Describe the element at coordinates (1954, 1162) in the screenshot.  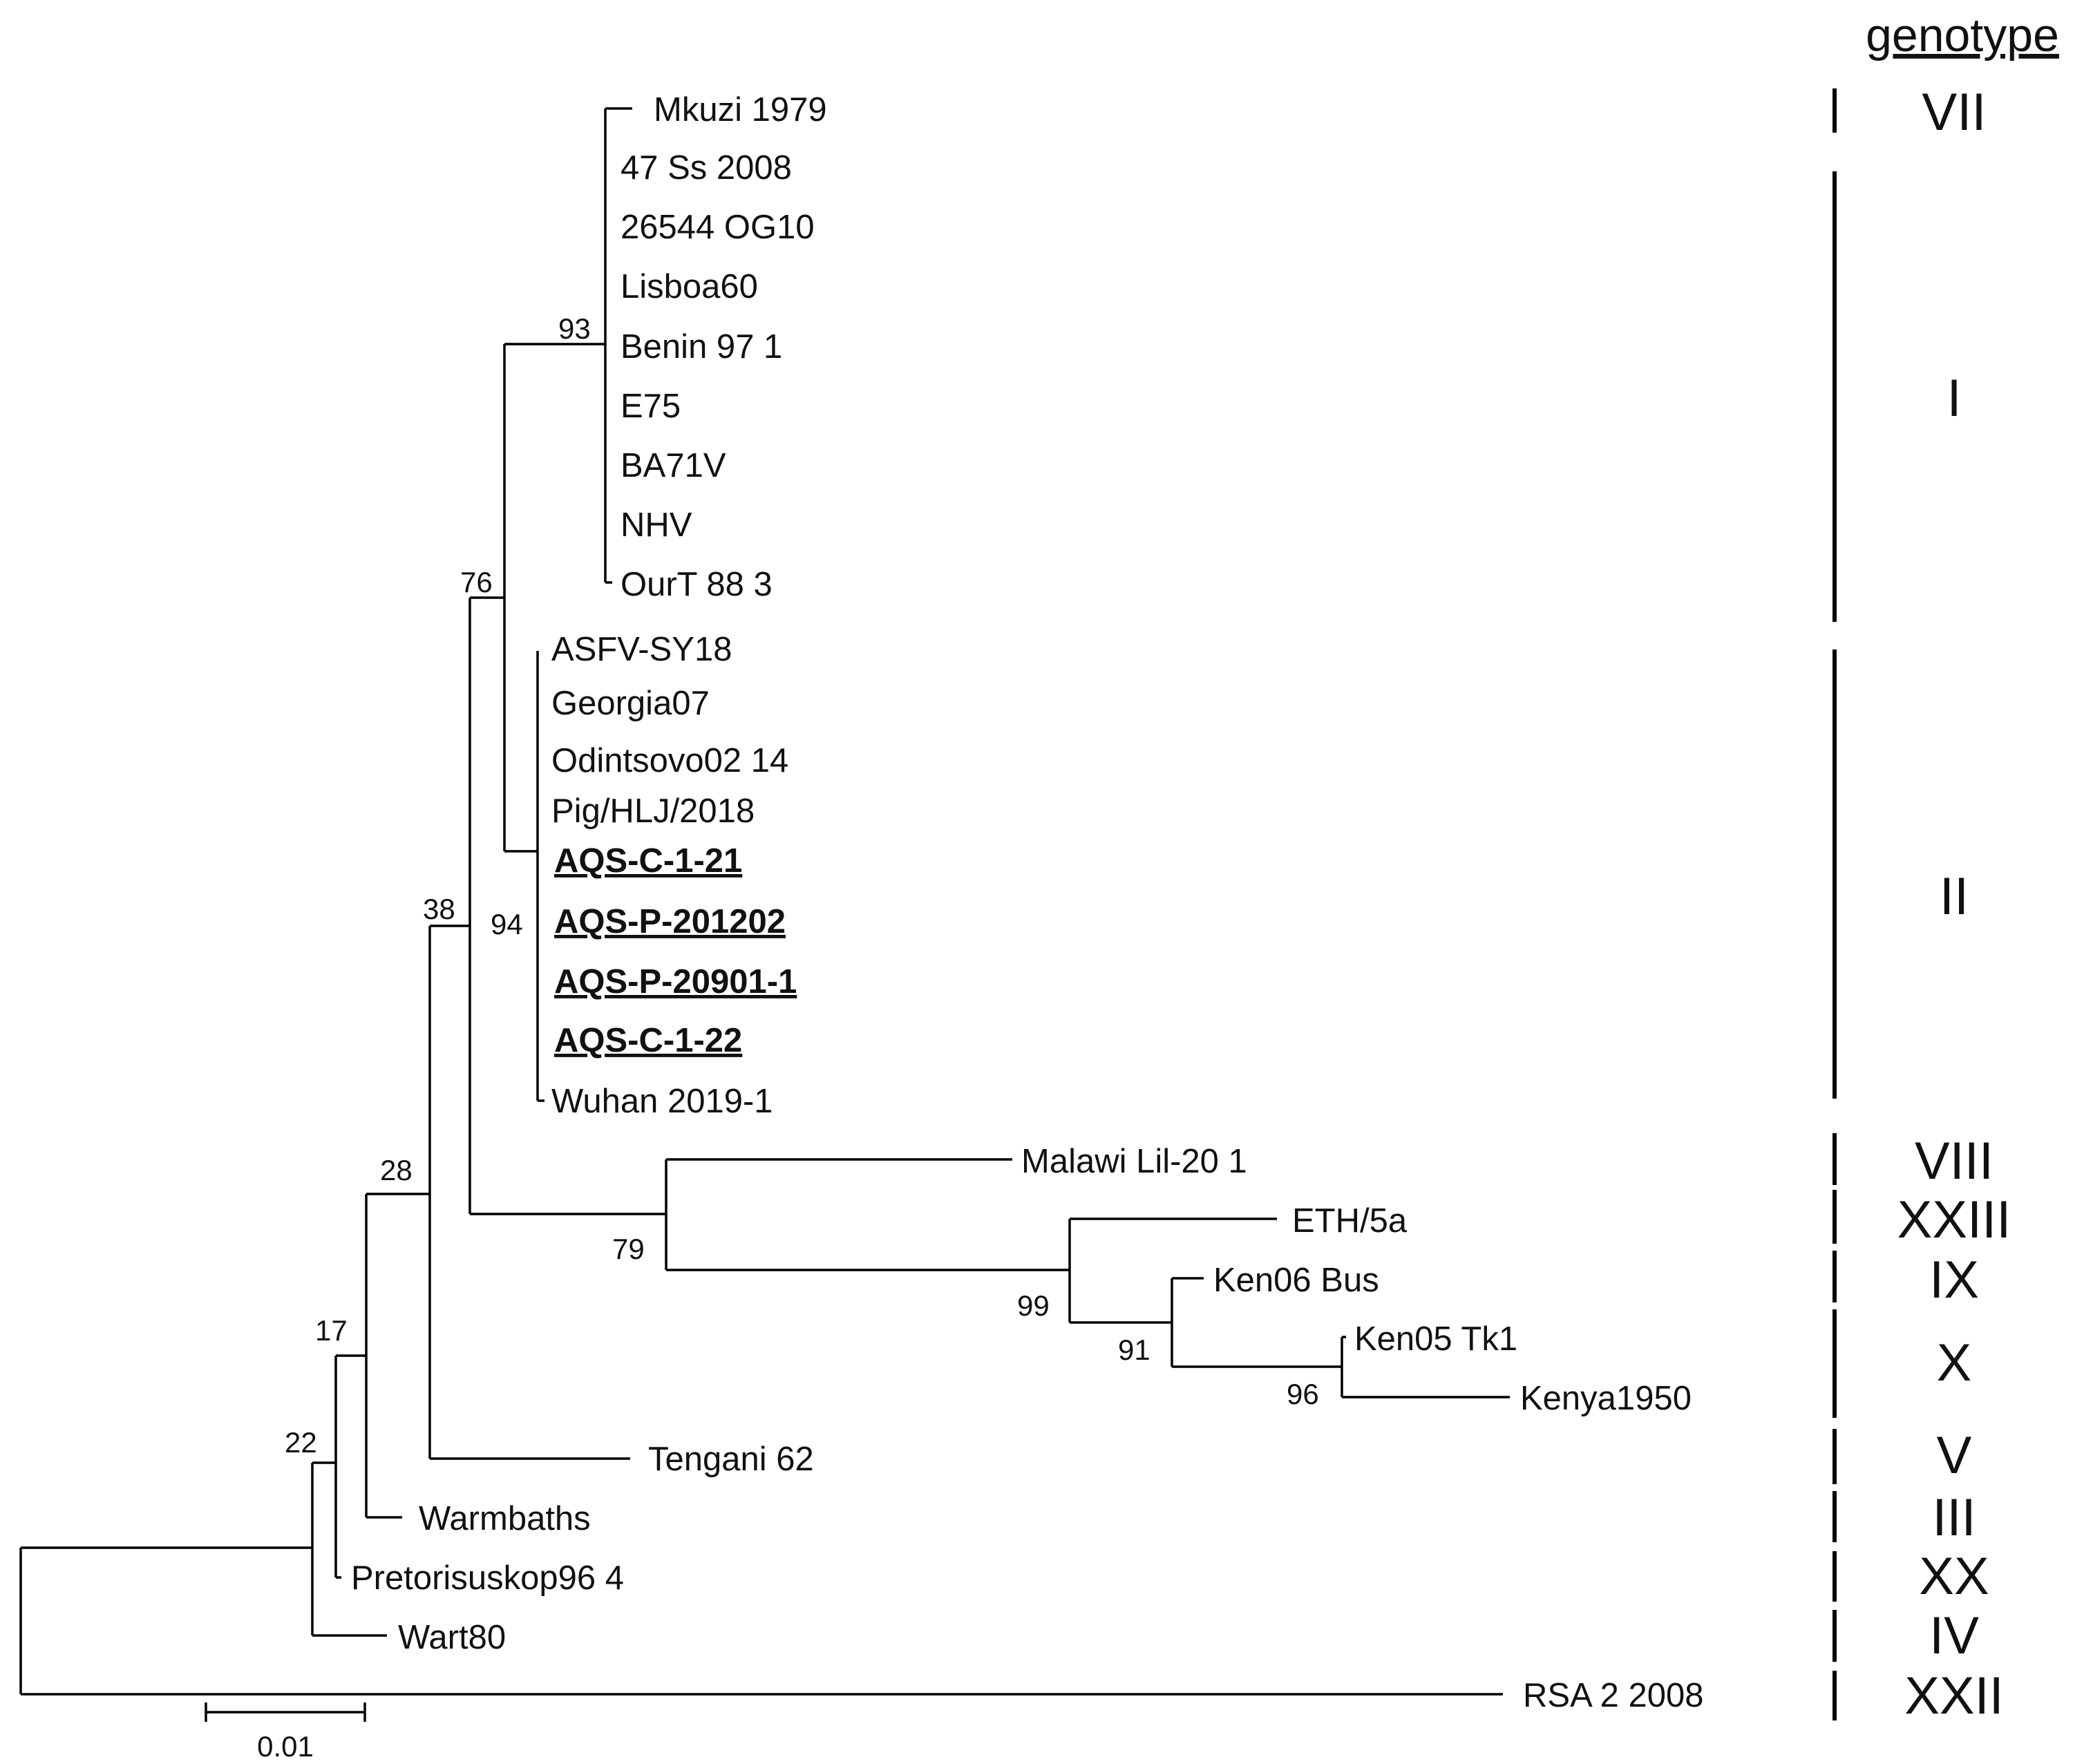
I see `genotype-label-viii: VIII` at that location.